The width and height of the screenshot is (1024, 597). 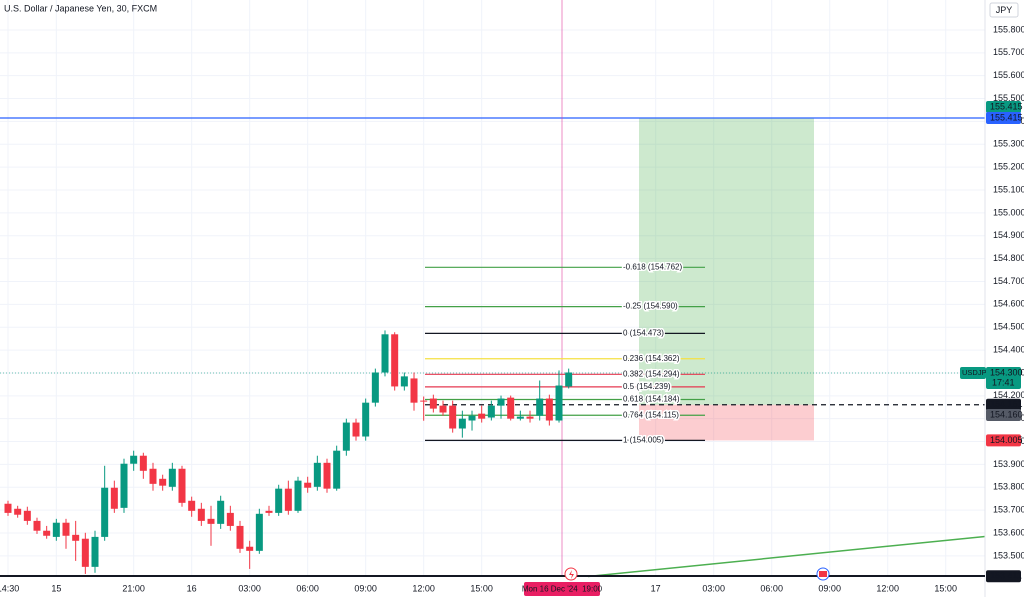 I want to click on y-tick-label: 155.500, so click(x=1008, y=98).